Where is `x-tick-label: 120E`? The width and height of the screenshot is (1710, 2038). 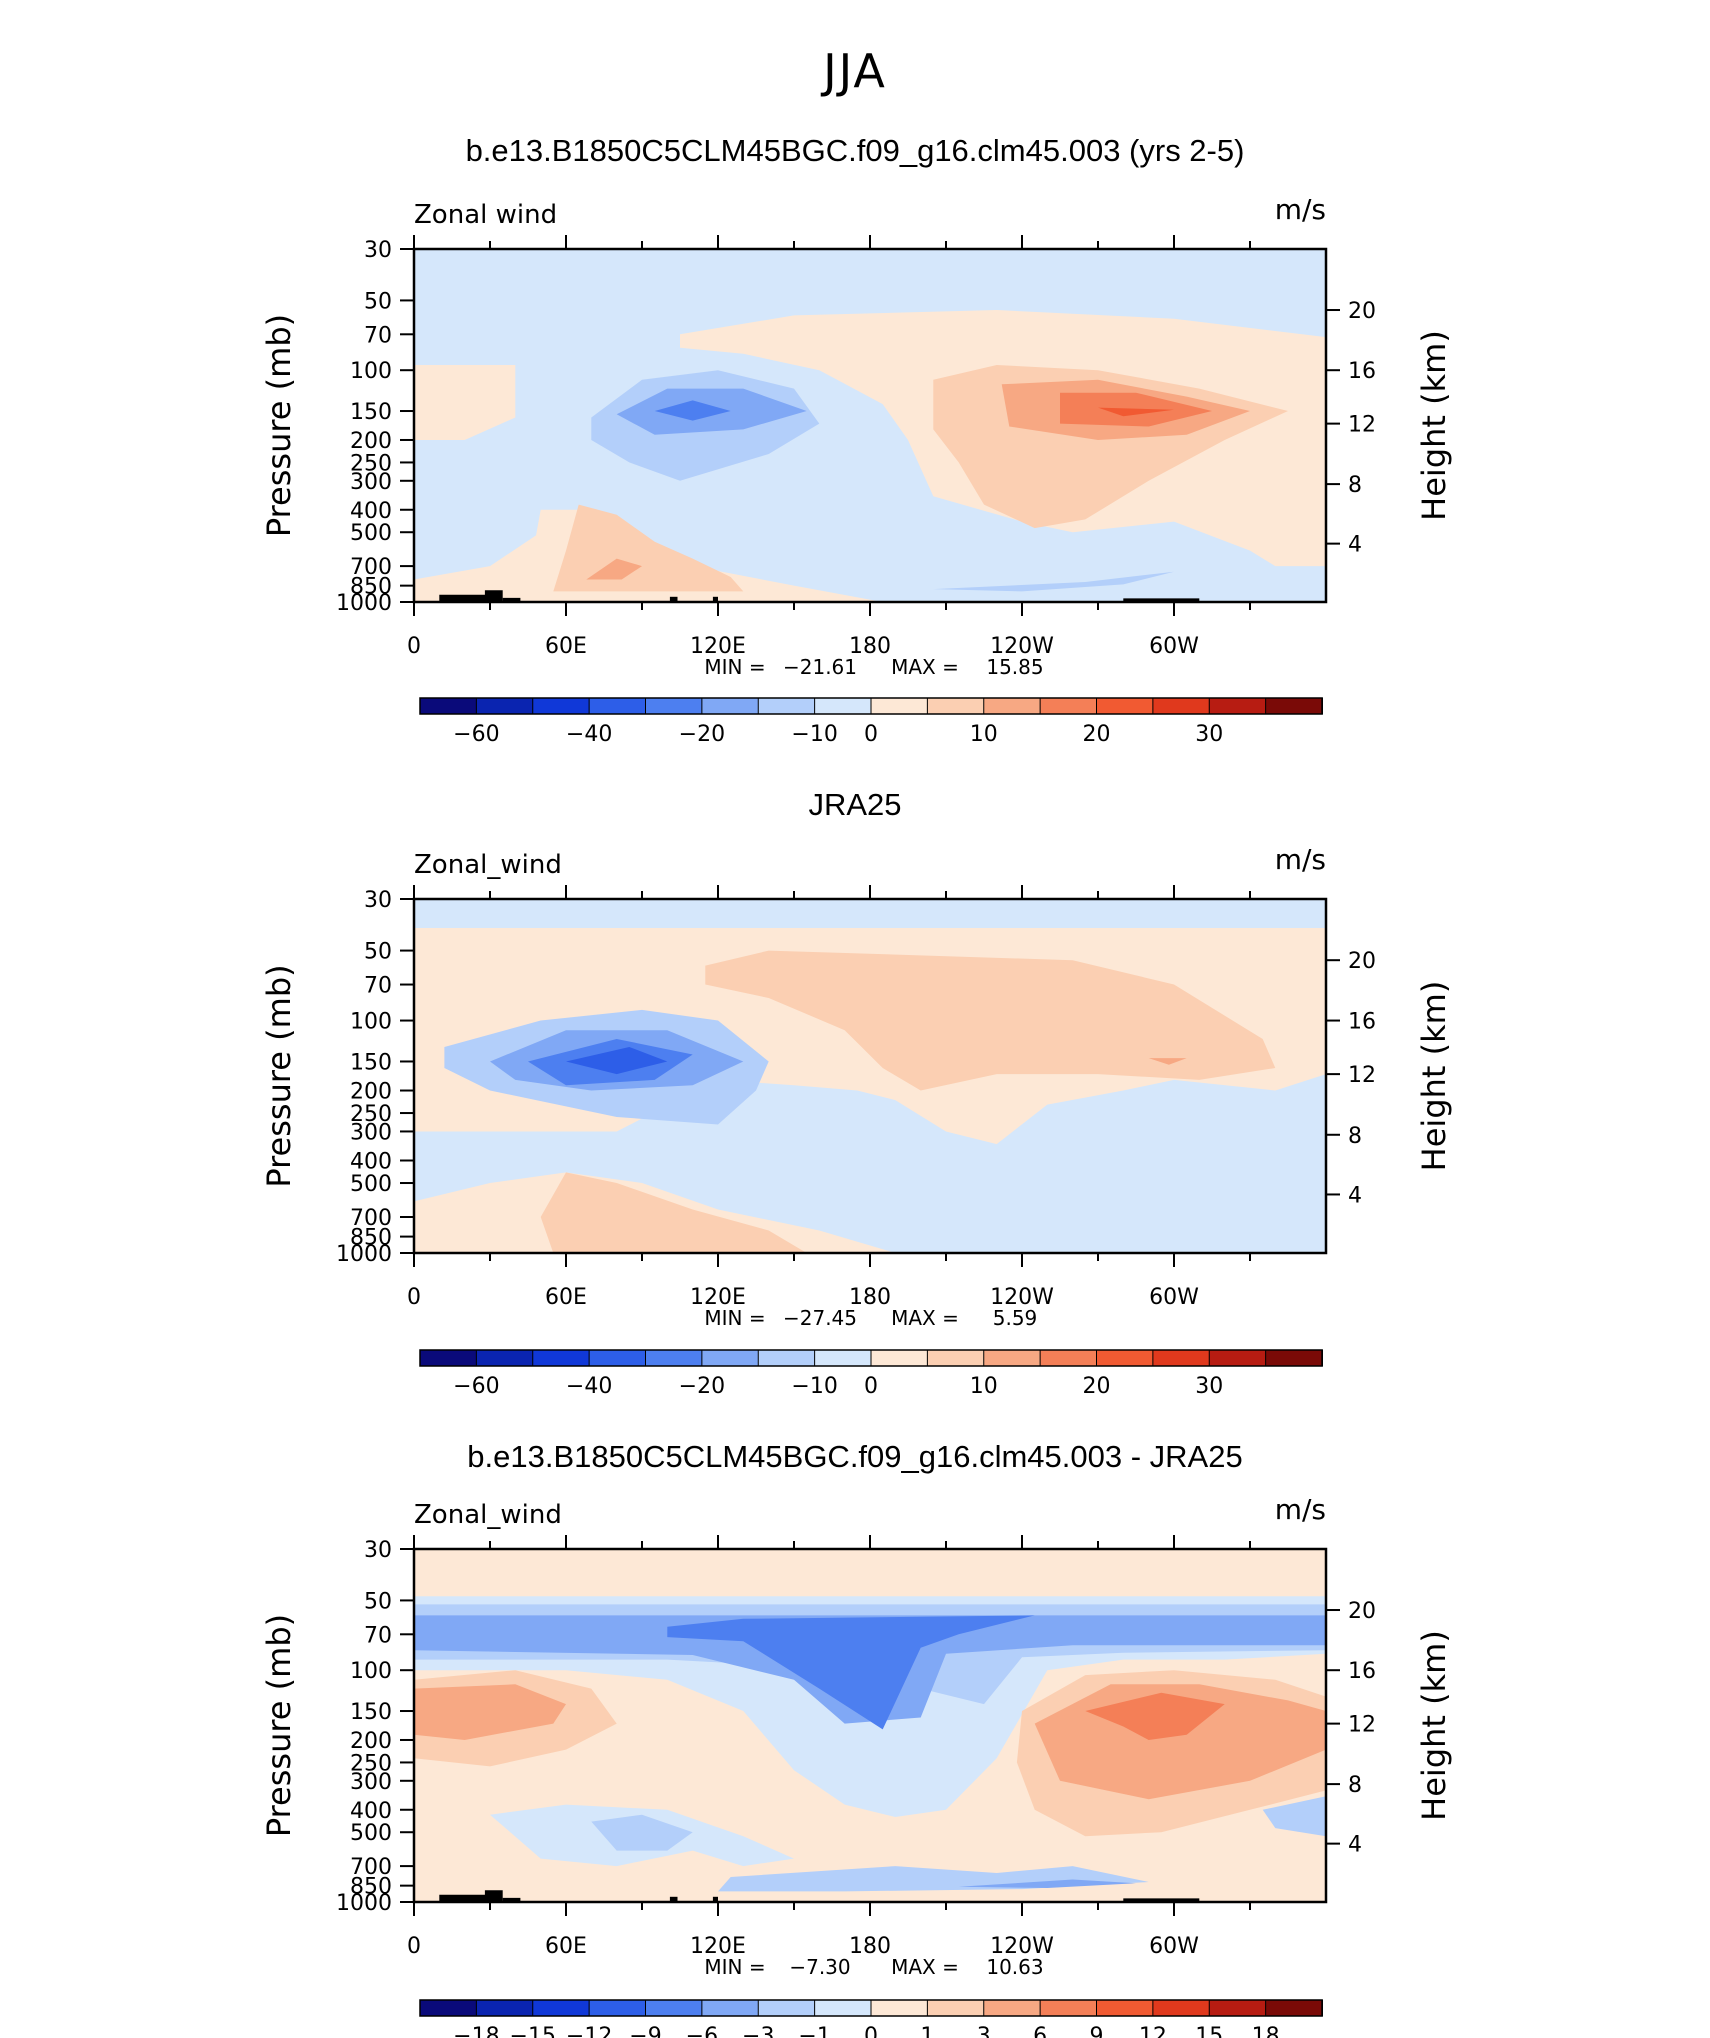
x-tick-label: 120E is located at coordinates (718, 646).